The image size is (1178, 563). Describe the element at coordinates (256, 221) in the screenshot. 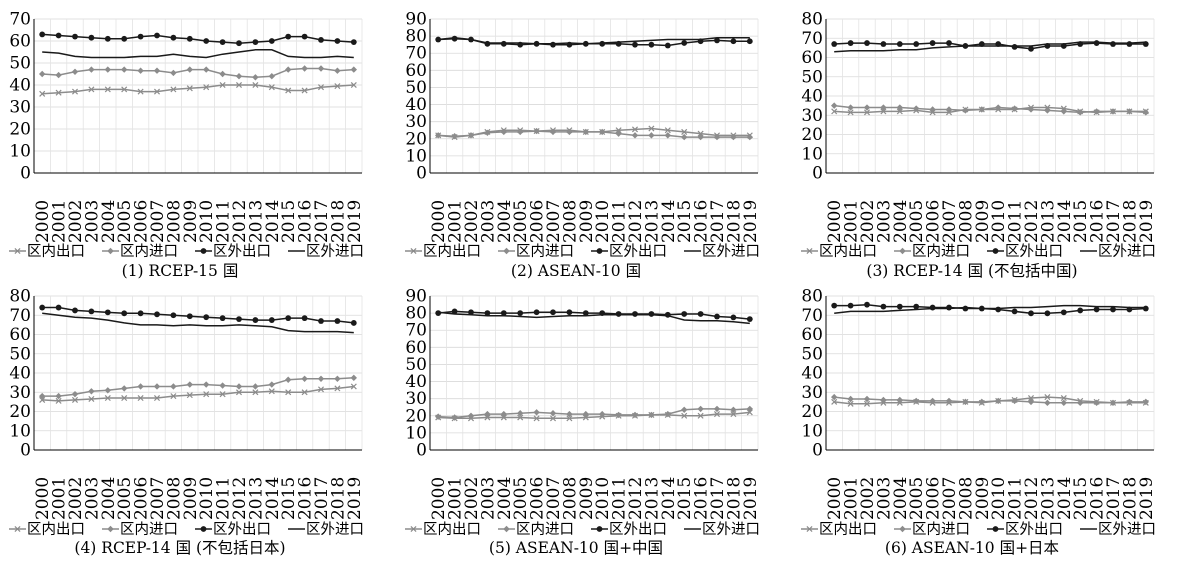

I see `x-tick-label: 2013` at that location.